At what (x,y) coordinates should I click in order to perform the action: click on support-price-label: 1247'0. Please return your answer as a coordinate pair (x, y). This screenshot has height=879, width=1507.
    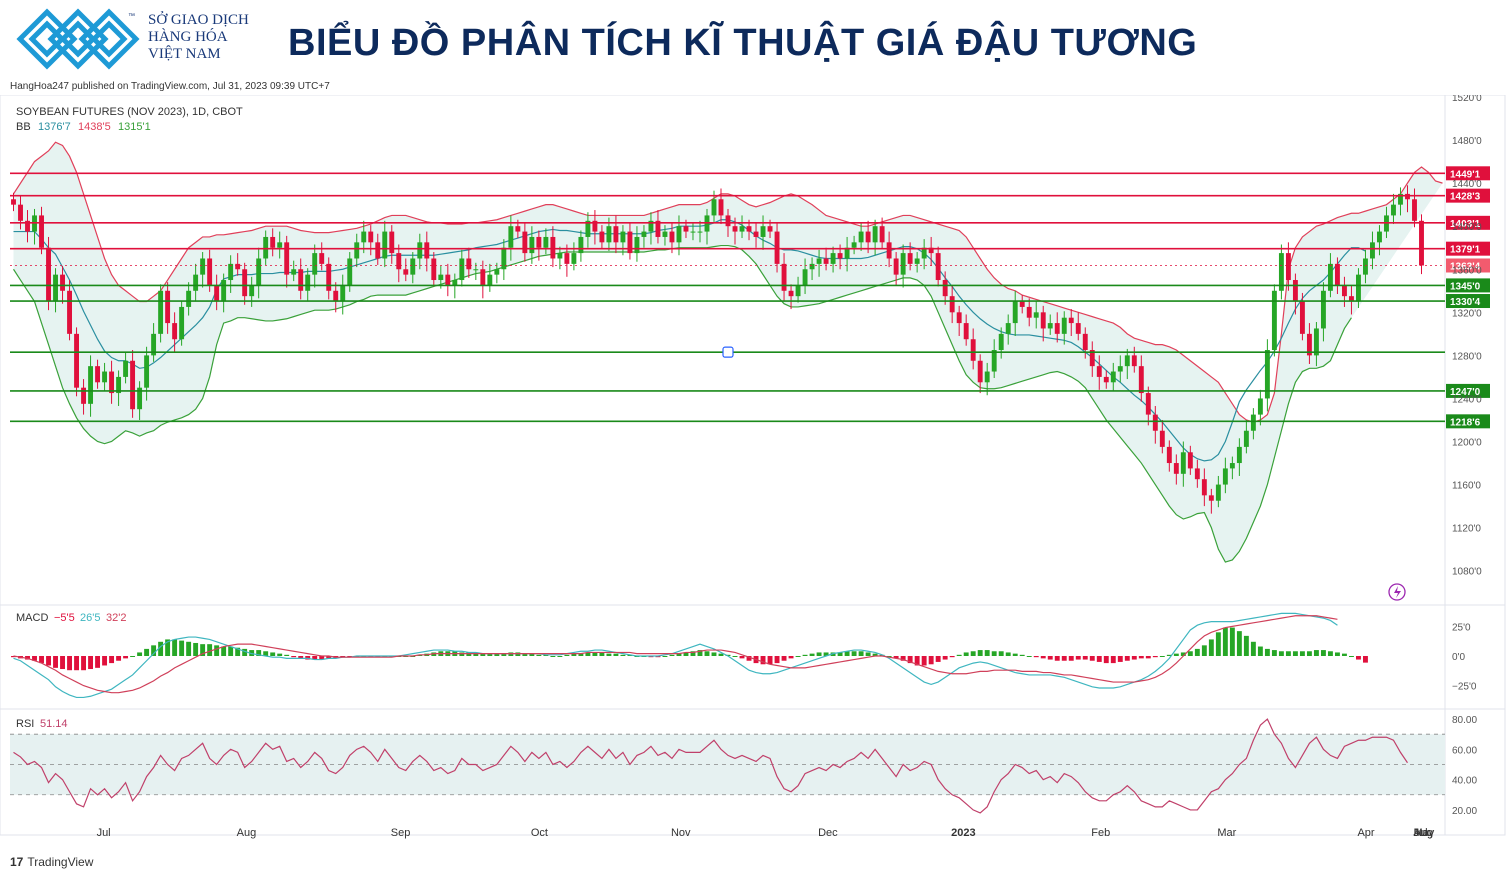
    Looking at the image, I should click on (1465, 392).